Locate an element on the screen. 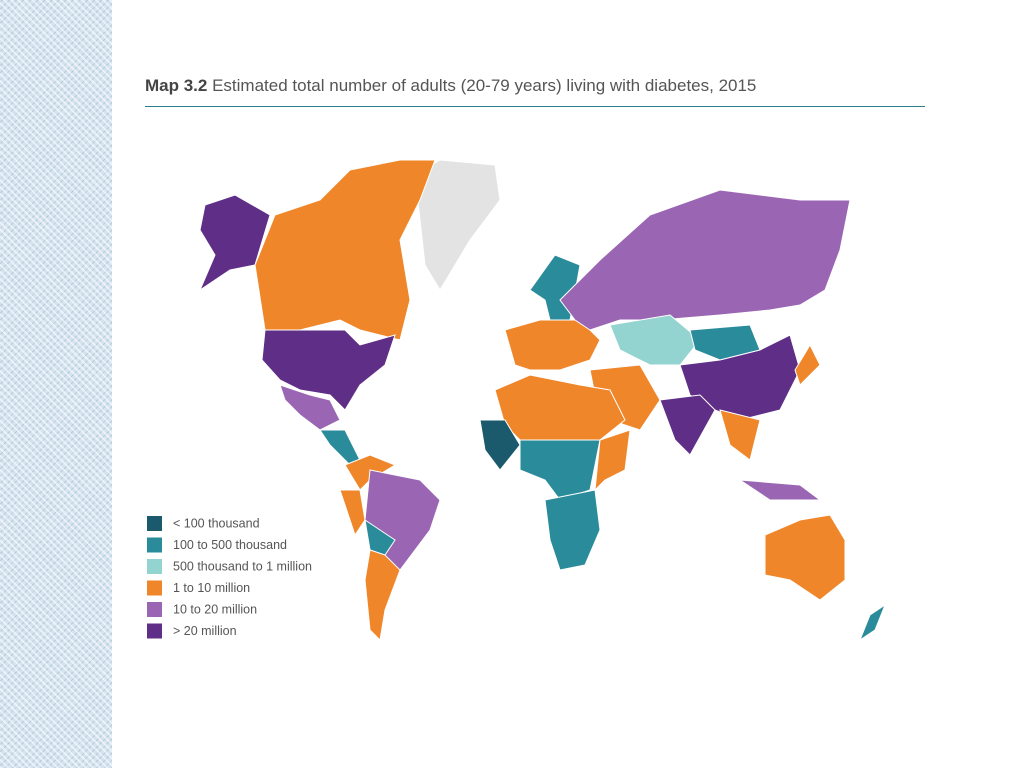  kazakhstan is located at coordinates (655, 340).